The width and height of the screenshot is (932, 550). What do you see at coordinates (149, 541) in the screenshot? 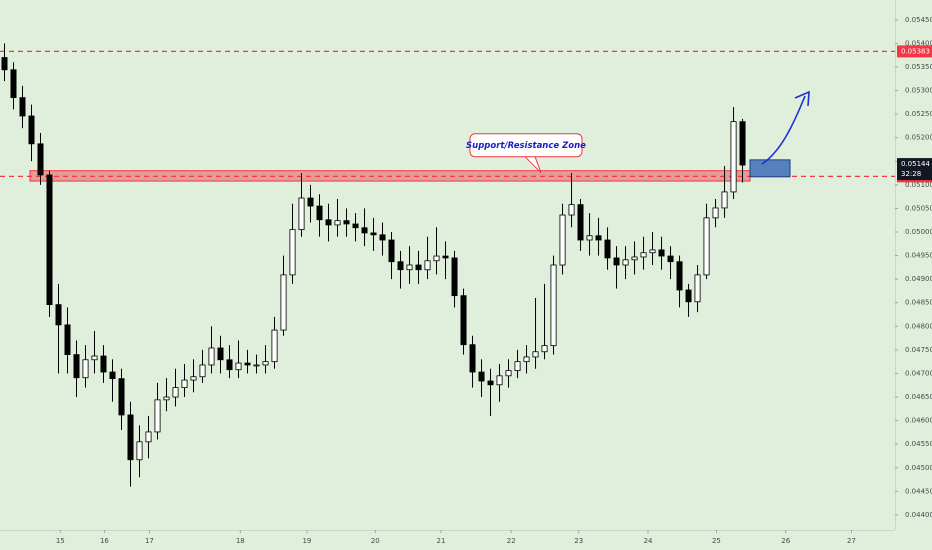
I see `x-tick-label: 17` at bounding box center [149, 541].